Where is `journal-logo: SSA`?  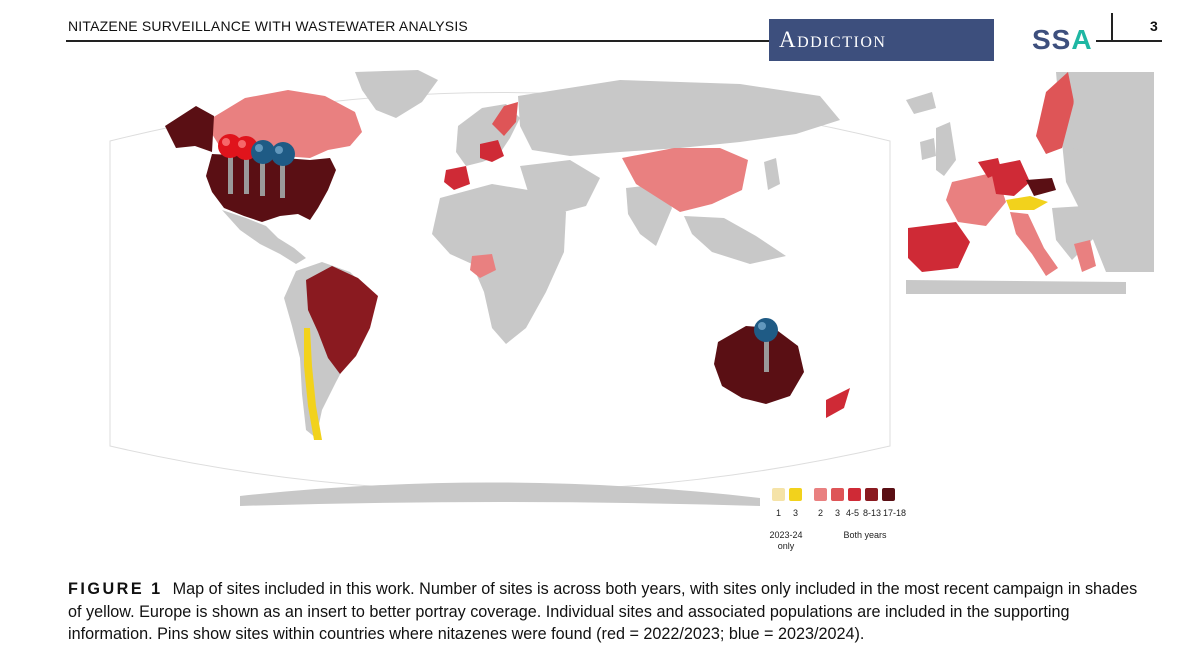
journal-logo: SSA is located at coordinates (1062, 40).